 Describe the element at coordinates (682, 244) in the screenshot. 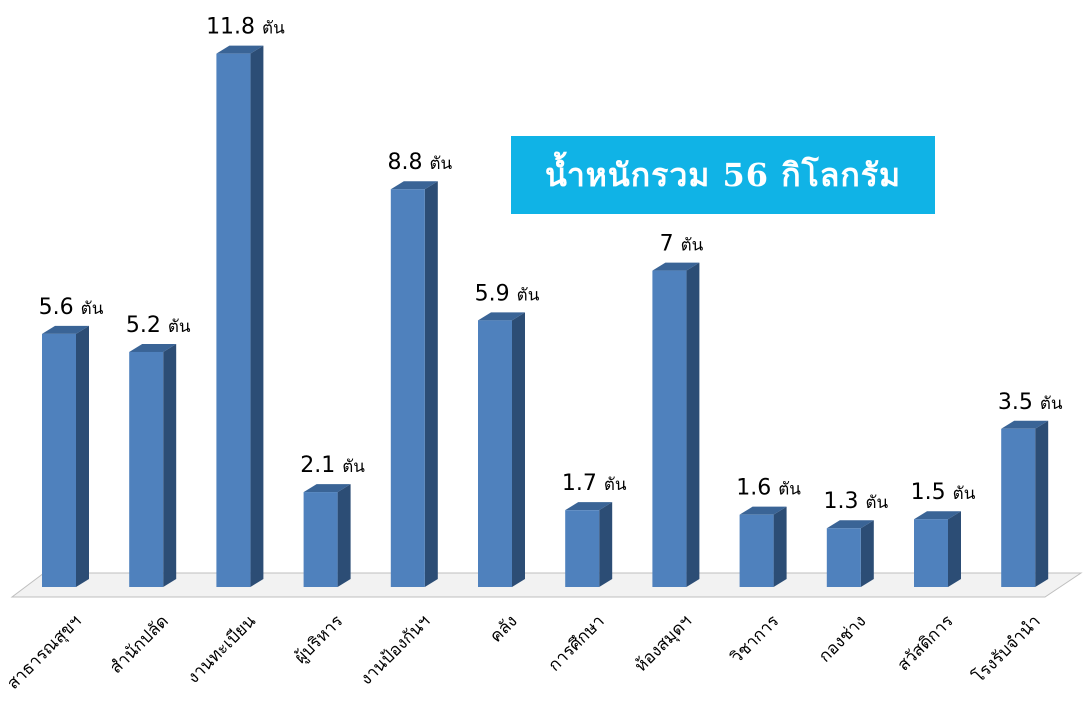

I see `data-label: 7 ตัน` at that location.